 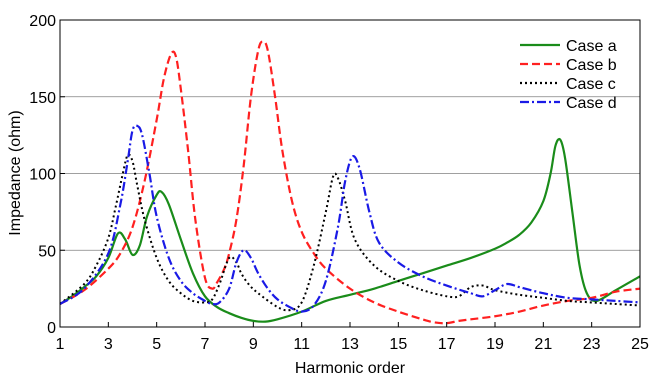 What do you see at coordinates (42, 98) in the screenshot?
I see `y-tick-label: 150` at bounding box center [42, 98].